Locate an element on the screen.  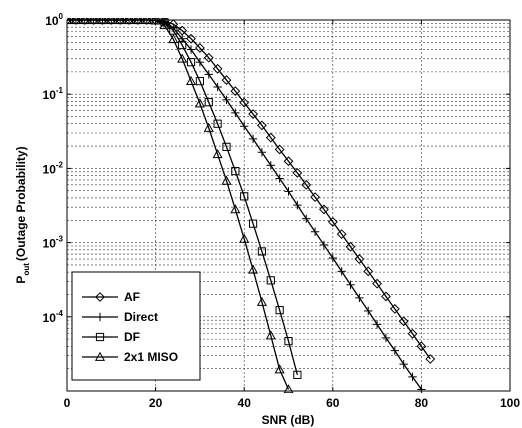
x-tick-labels: 0 20 40 60 80 100 is located at coordinates (292, 403).